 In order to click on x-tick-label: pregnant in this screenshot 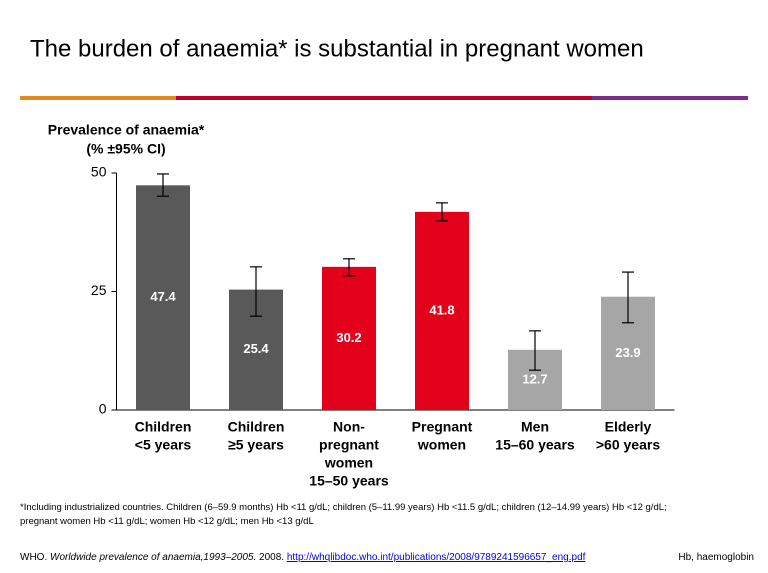, I will do `click(349, 445)`.